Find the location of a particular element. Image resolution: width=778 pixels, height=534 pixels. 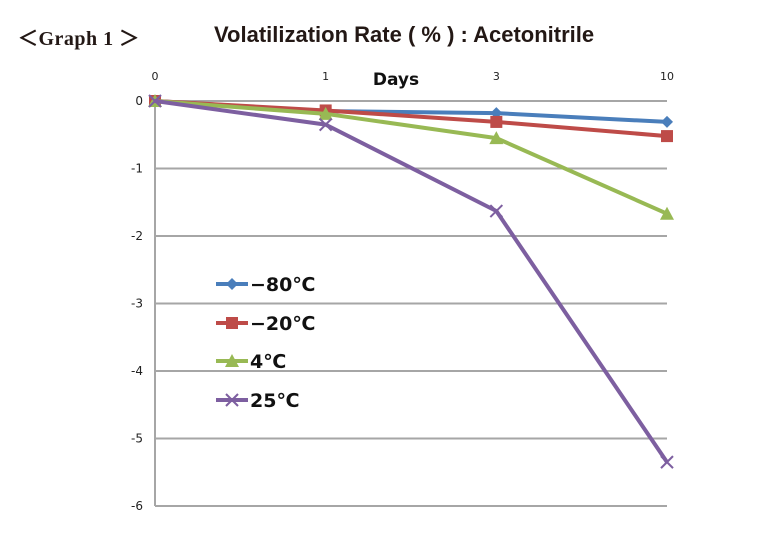

legend-item: −80℃ is located at coordinates (265, 285).